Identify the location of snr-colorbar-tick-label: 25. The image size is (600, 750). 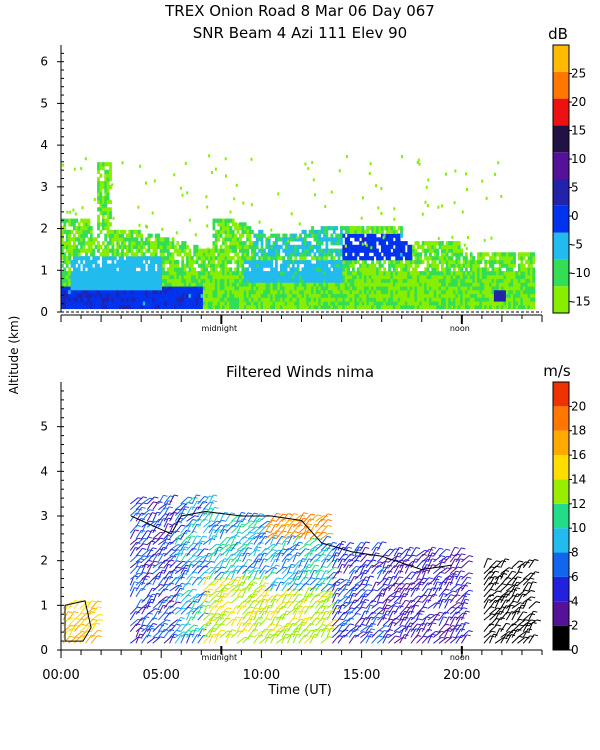
(578, 74).